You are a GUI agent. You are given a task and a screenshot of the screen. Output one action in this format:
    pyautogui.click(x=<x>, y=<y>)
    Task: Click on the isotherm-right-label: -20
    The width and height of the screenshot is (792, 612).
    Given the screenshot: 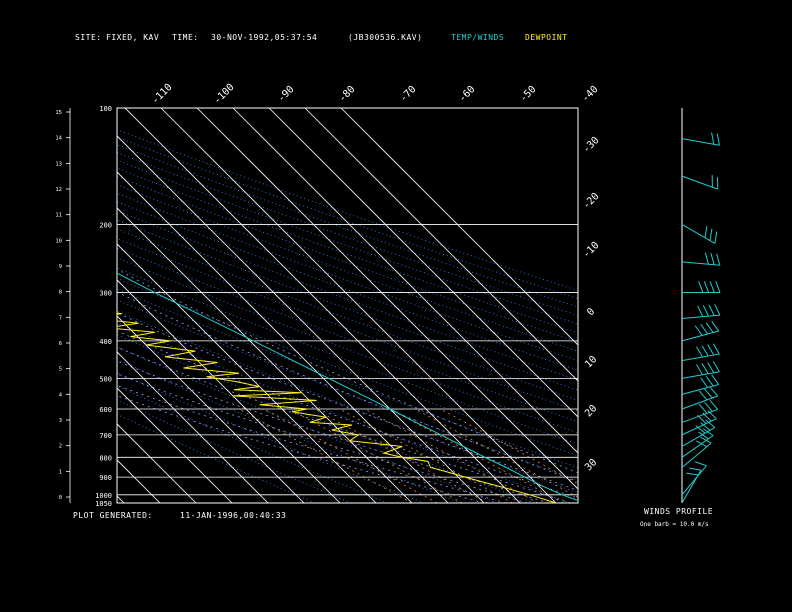 What is the action you would take?
    pyautogui.click(x=591, y=201)
    